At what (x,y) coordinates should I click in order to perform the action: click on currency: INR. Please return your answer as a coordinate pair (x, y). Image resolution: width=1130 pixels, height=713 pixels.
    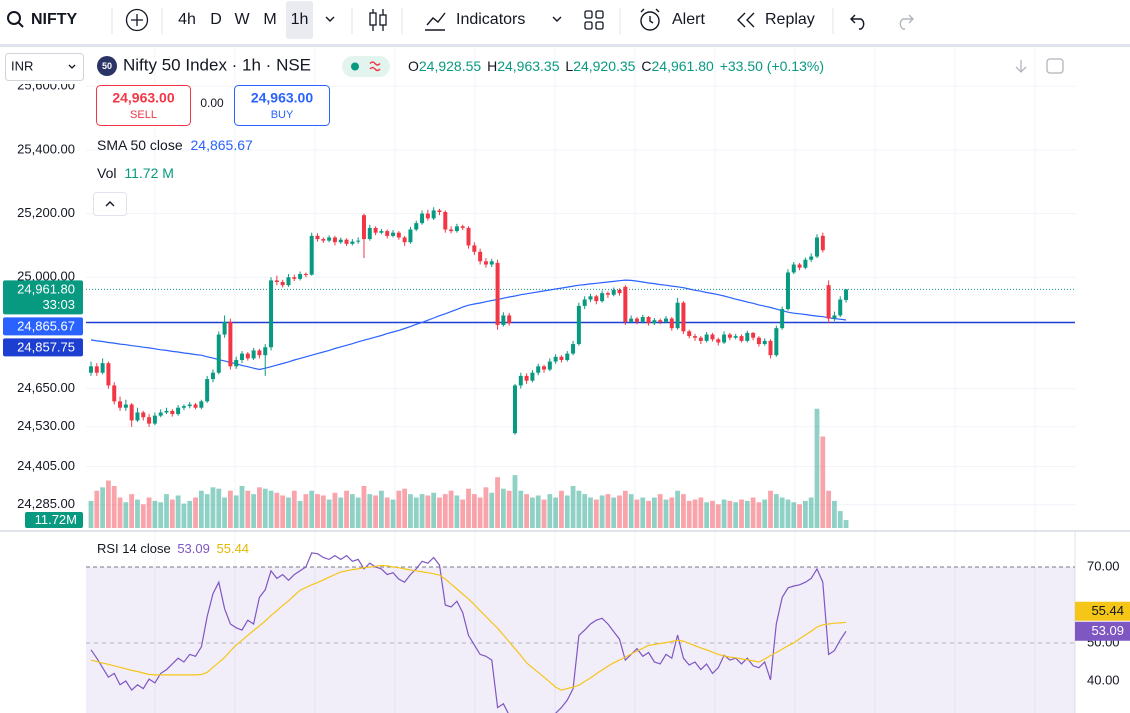
    Looking at the image, I should click on (22, 65).